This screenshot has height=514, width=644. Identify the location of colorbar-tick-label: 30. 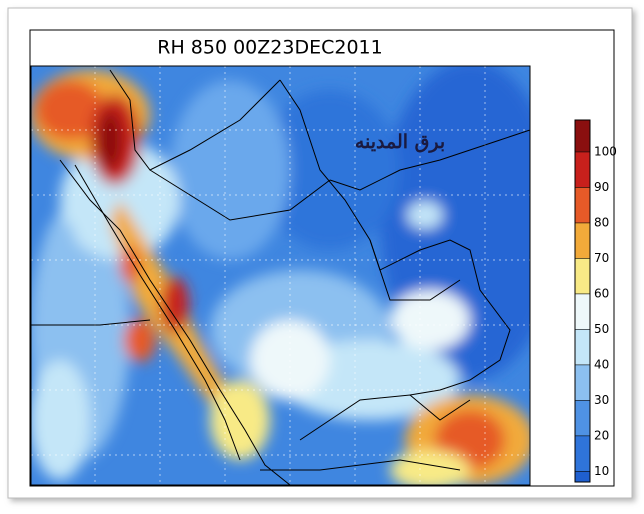
(601, 400).